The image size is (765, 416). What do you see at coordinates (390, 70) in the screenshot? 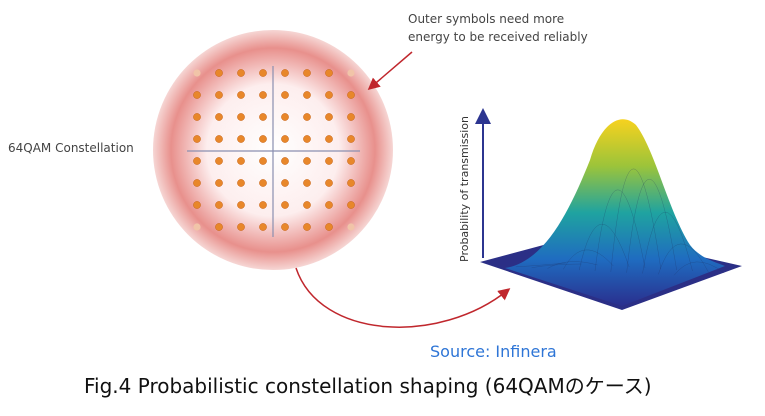
I see `annotation-arrow` at bounding box center [390, 70].